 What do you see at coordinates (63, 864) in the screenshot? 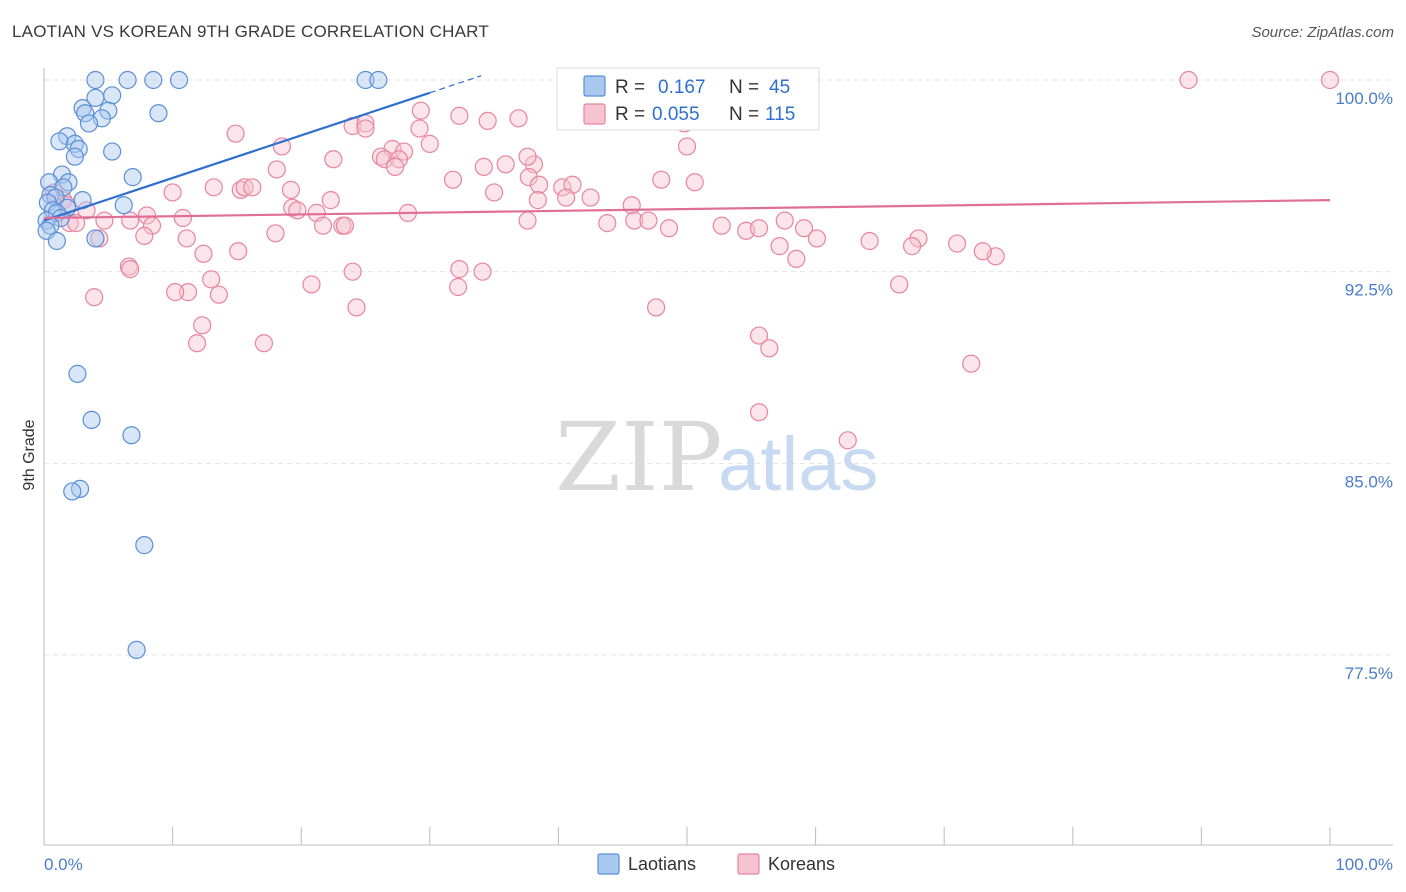
I see `x-tick-label-0: 0.0%` at bounding box center [63, 864].